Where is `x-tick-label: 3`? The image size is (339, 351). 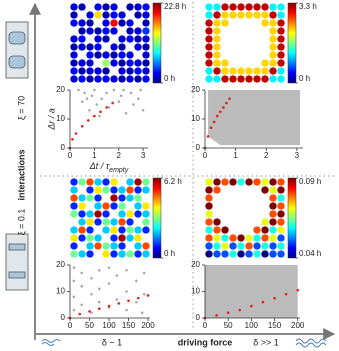
x-tick-label: 3 is located at coordinates (143, 155).